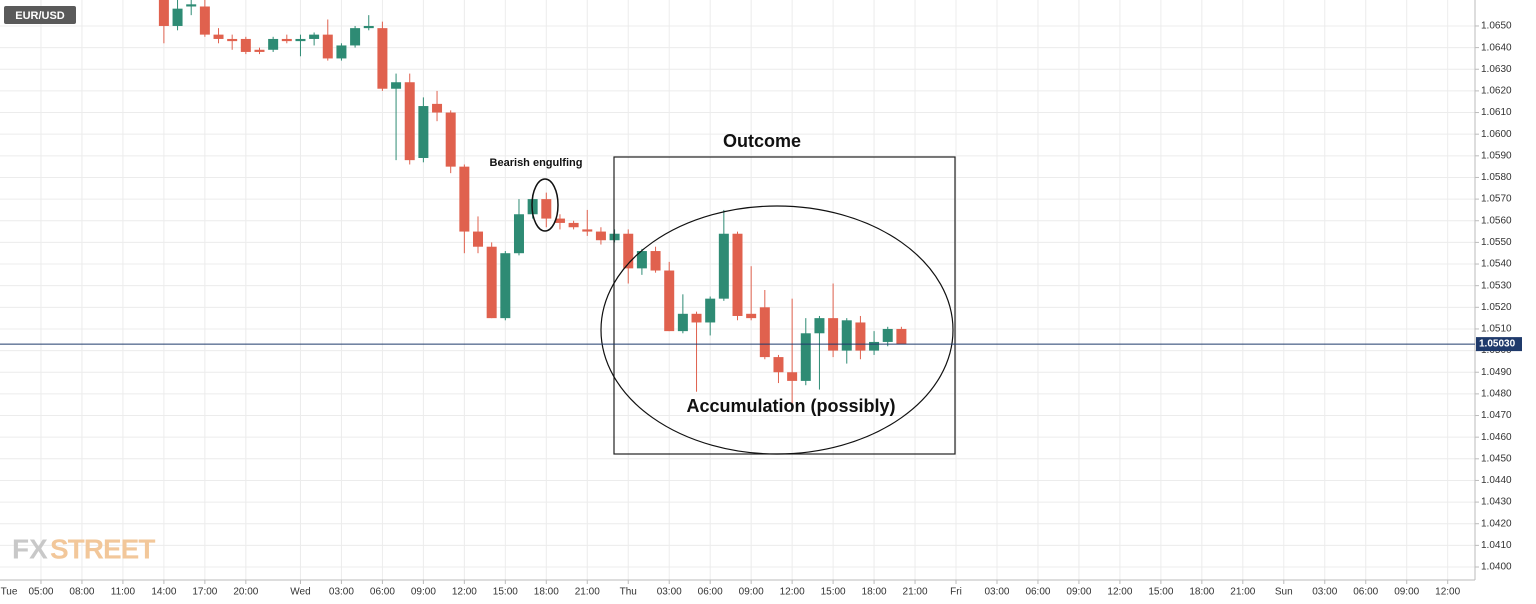  Describe the element at coordinates (1496, 177) in the screenshot. I see `y-tick-label: 1.0580` at that location.